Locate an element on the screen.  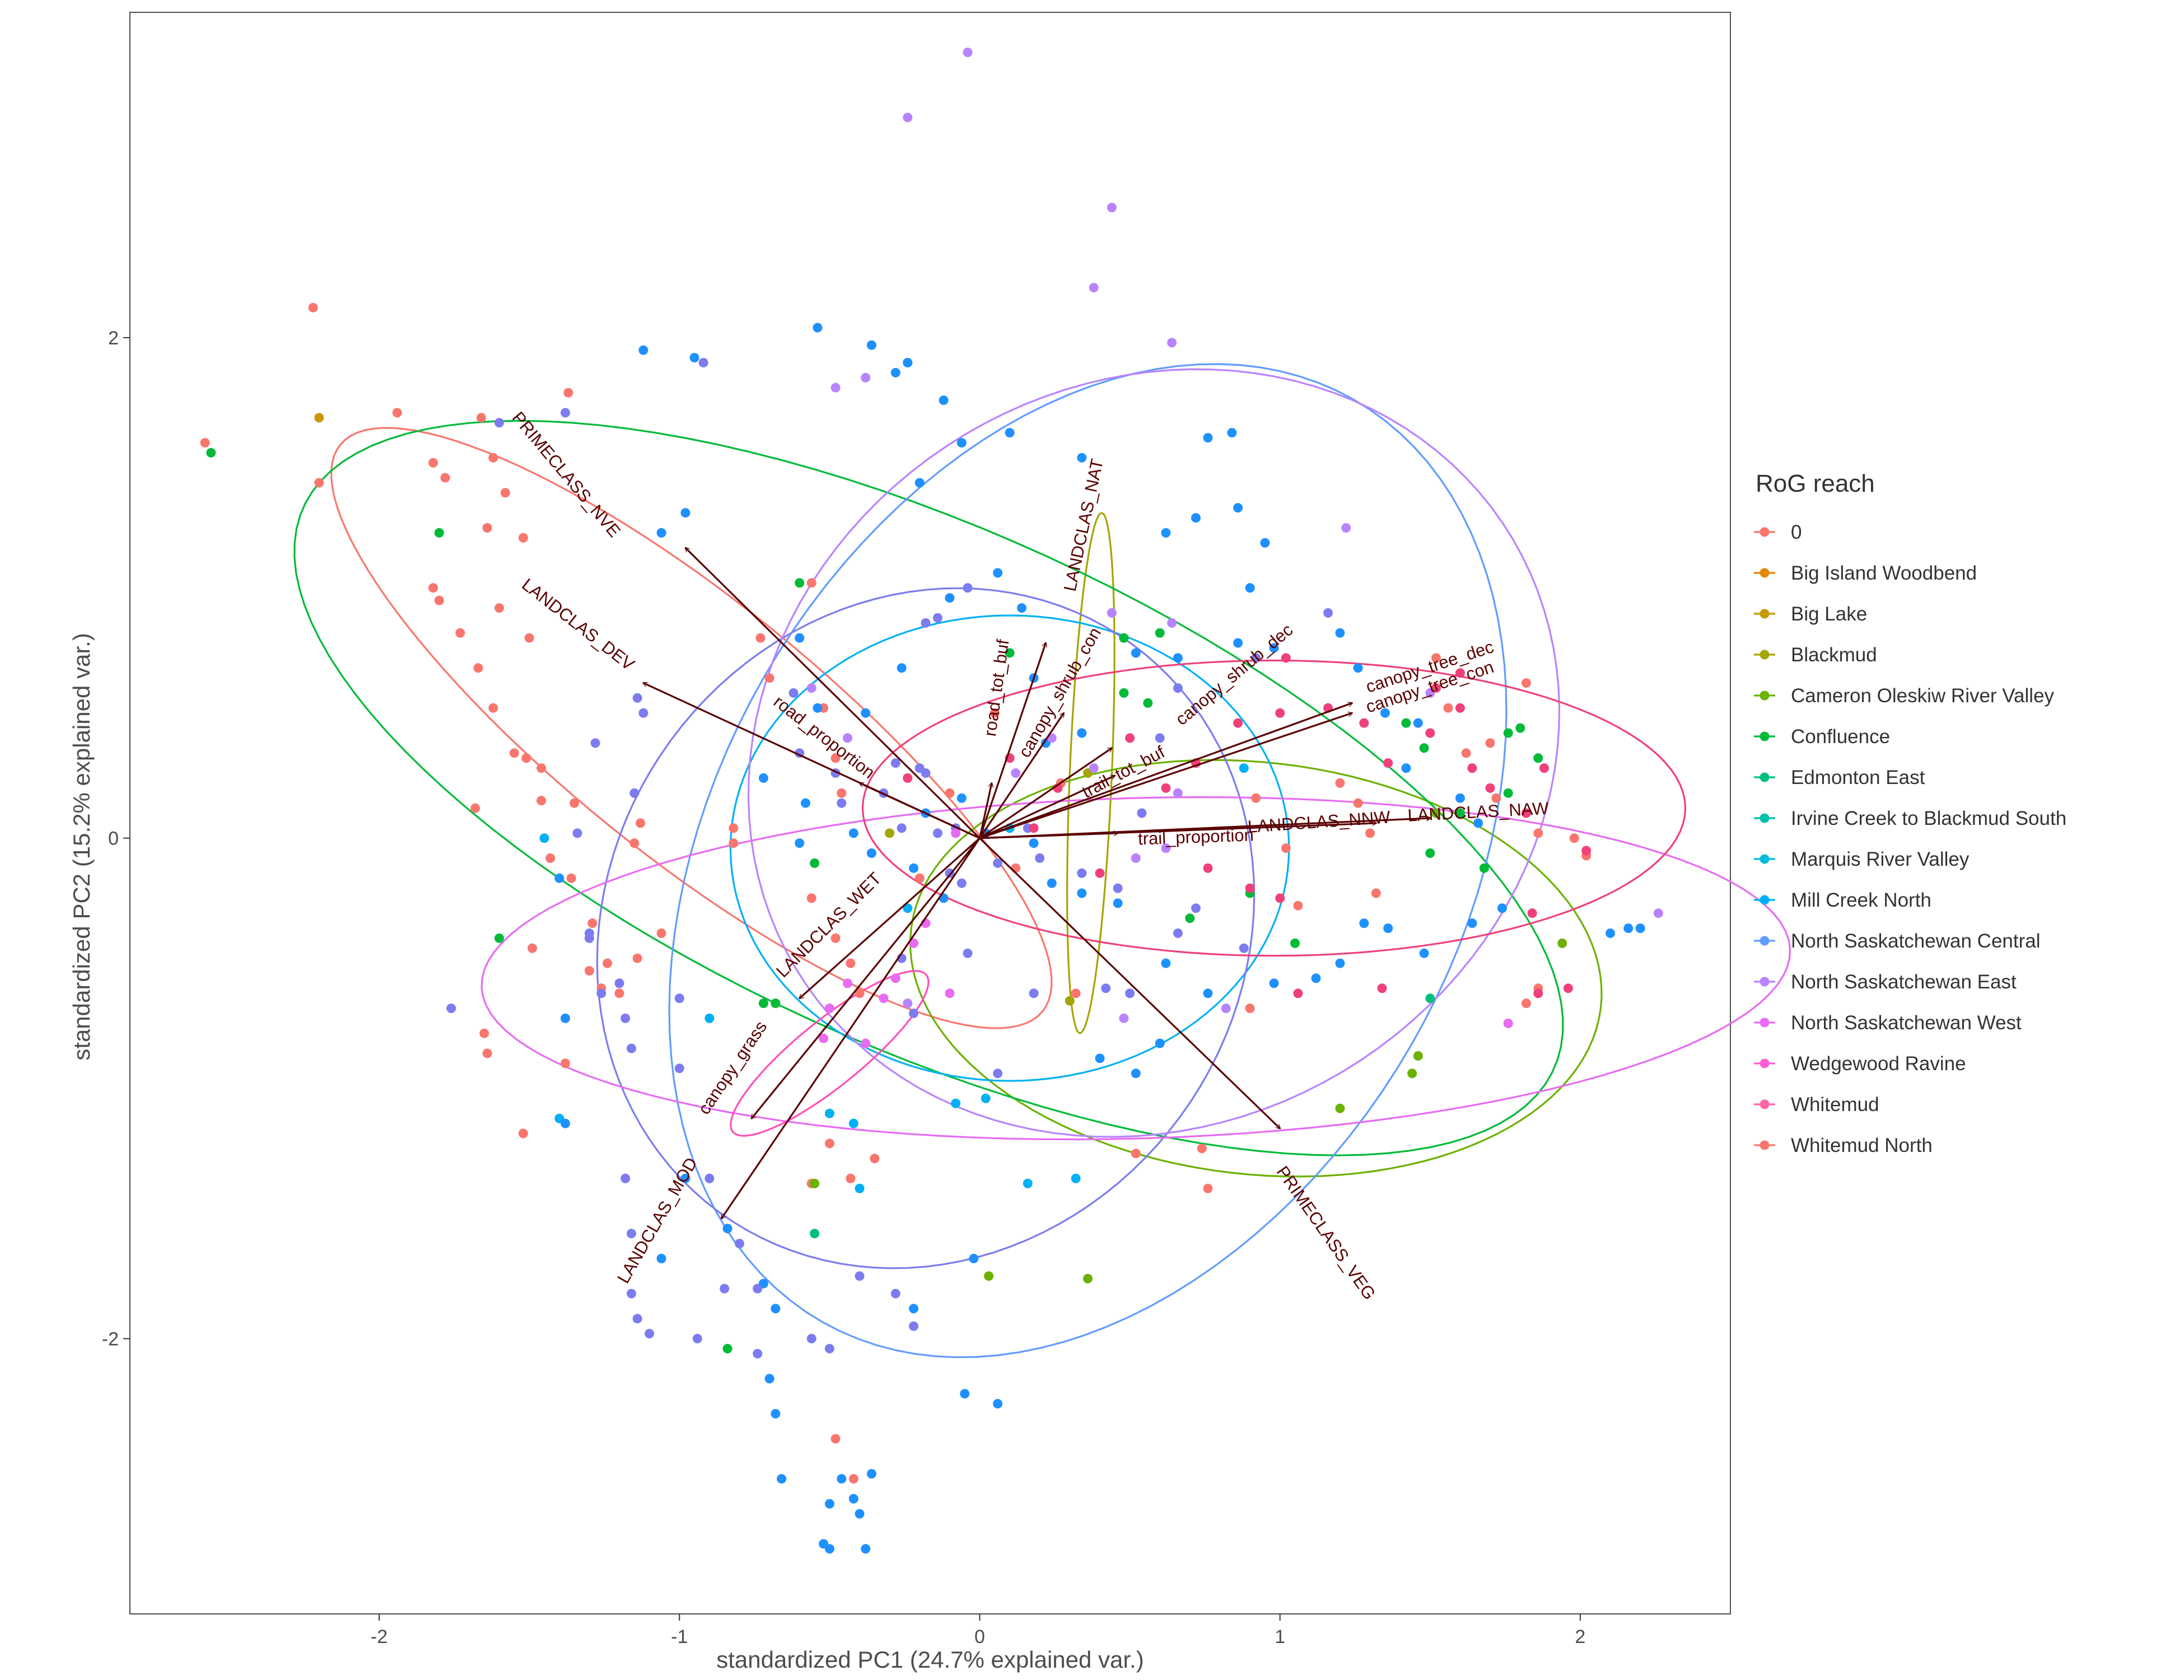
legend-label-9: Mill Creek North is located at coordinates (1861, 900).